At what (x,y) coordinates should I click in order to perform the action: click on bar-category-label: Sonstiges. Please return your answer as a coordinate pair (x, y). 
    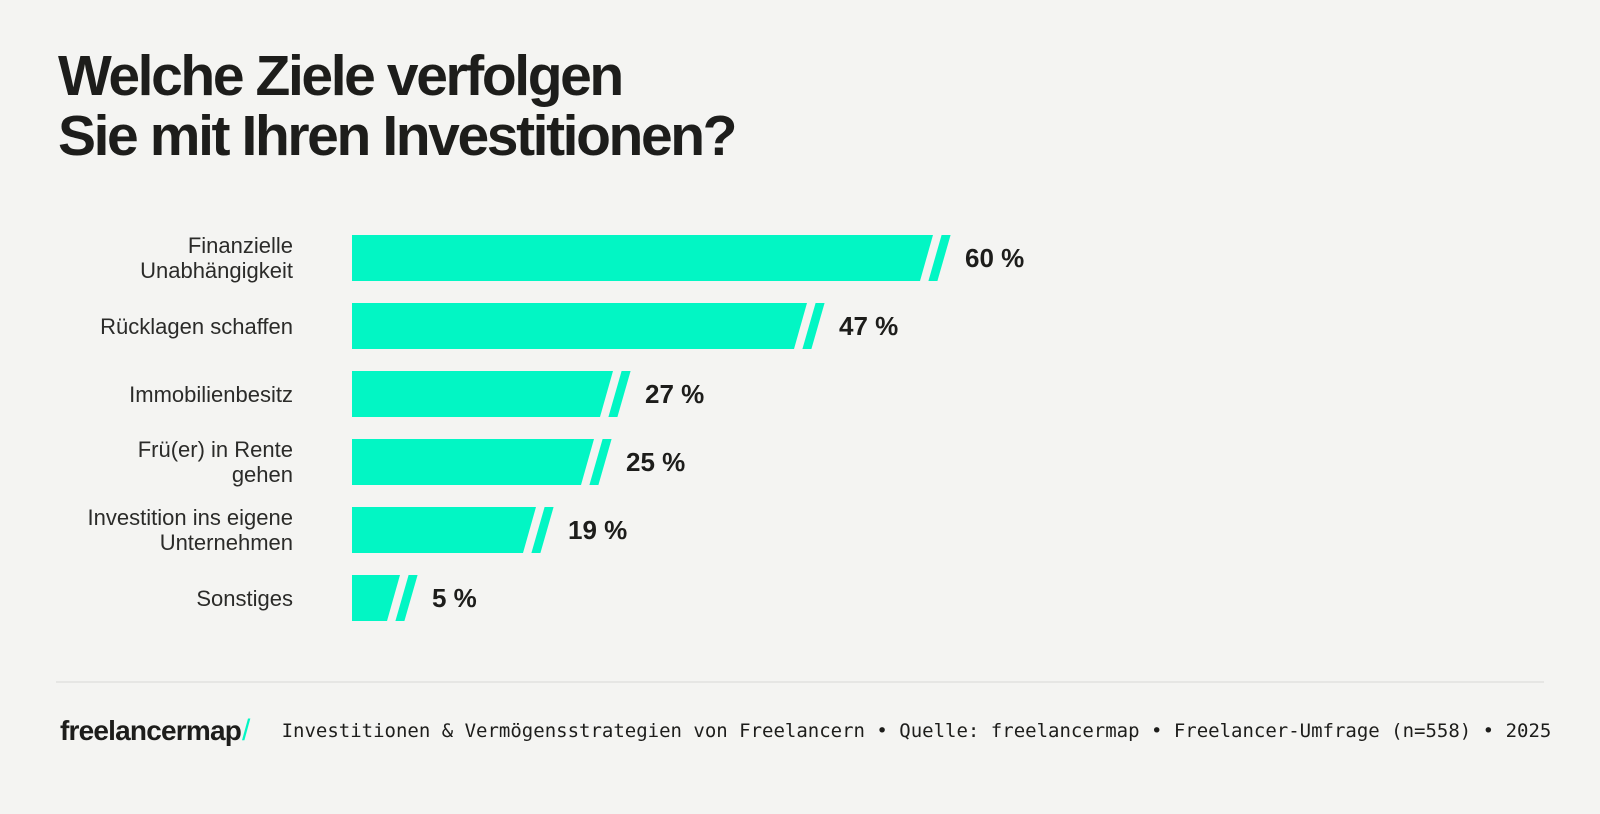
    Looking at the image, I should click on (176, 598).